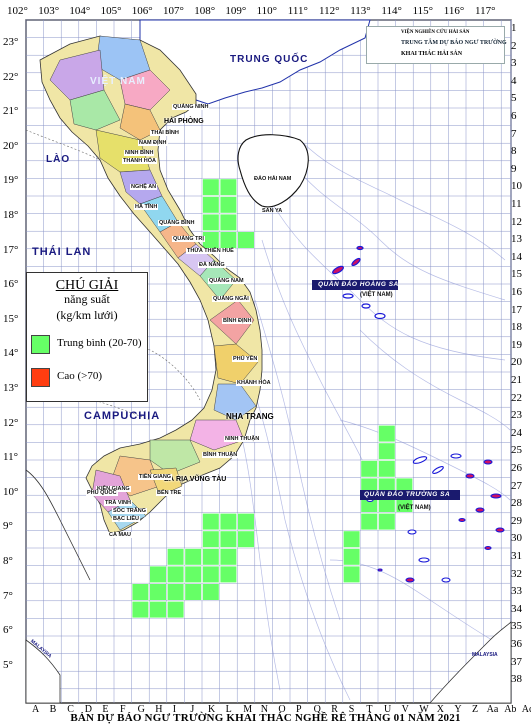 The height and width of the screenshot is (727, 531). What do you see at coordinates (102, 493) in the screenshot?
I see `province-label: PHÚ QUỐC` at bounding box center [102, 493].